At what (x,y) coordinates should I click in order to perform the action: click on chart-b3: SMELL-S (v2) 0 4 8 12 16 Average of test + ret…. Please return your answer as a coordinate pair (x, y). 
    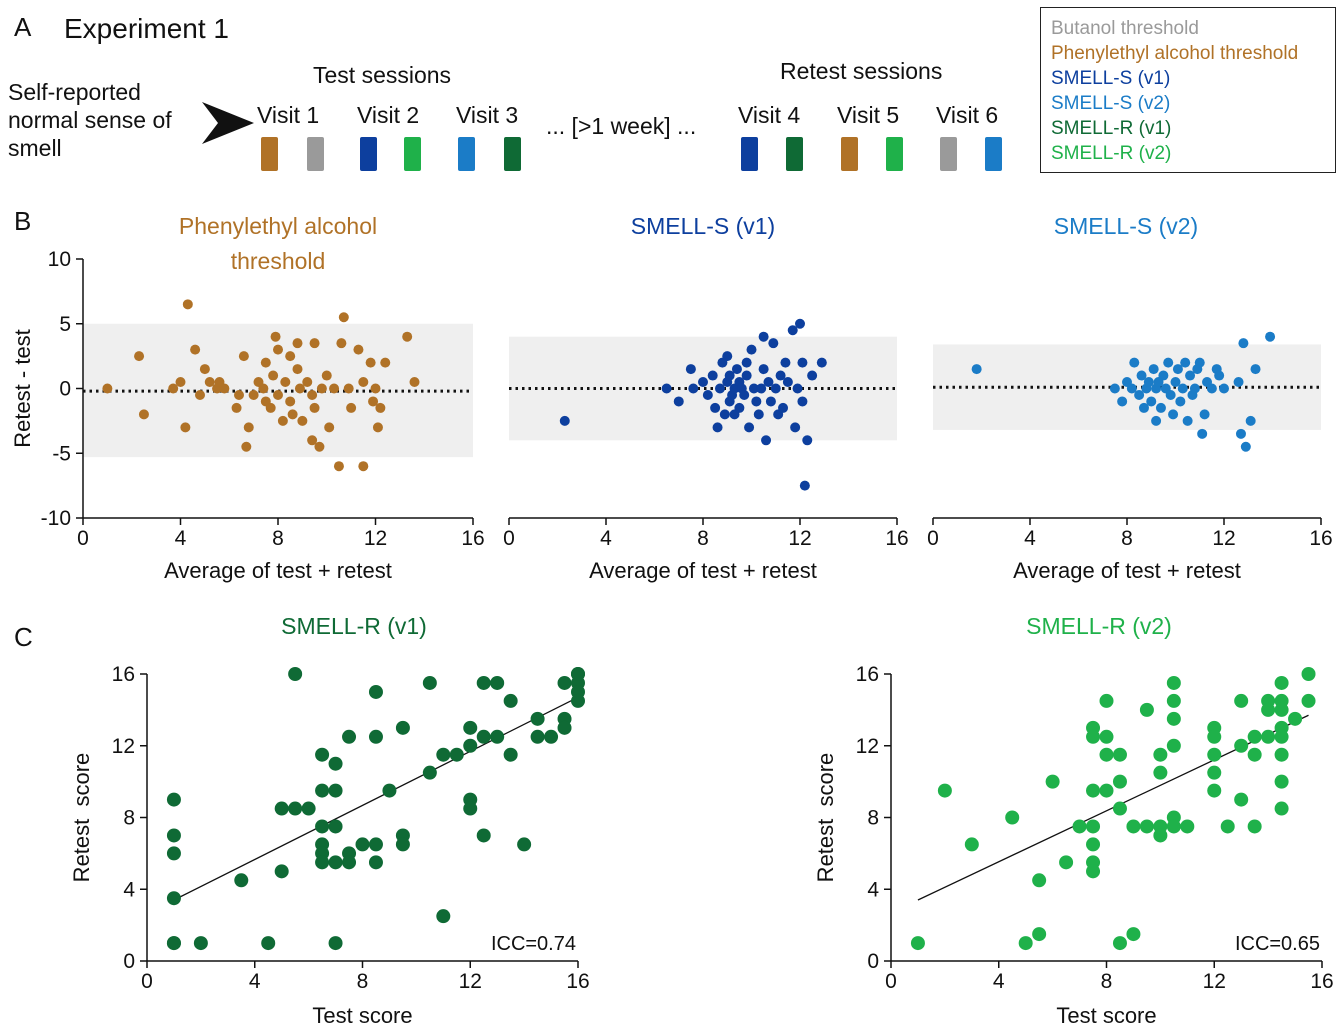
    Looking at the image, I should click on (1130, 398).